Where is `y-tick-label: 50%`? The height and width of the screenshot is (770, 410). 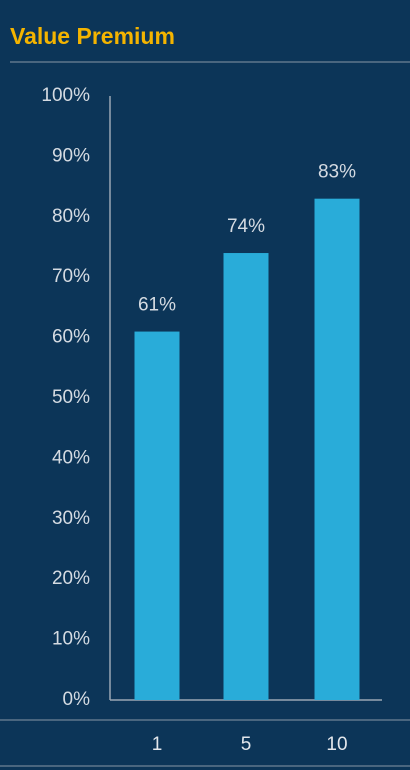 y-tick-label: 50% is located at coordinates (71, 397).